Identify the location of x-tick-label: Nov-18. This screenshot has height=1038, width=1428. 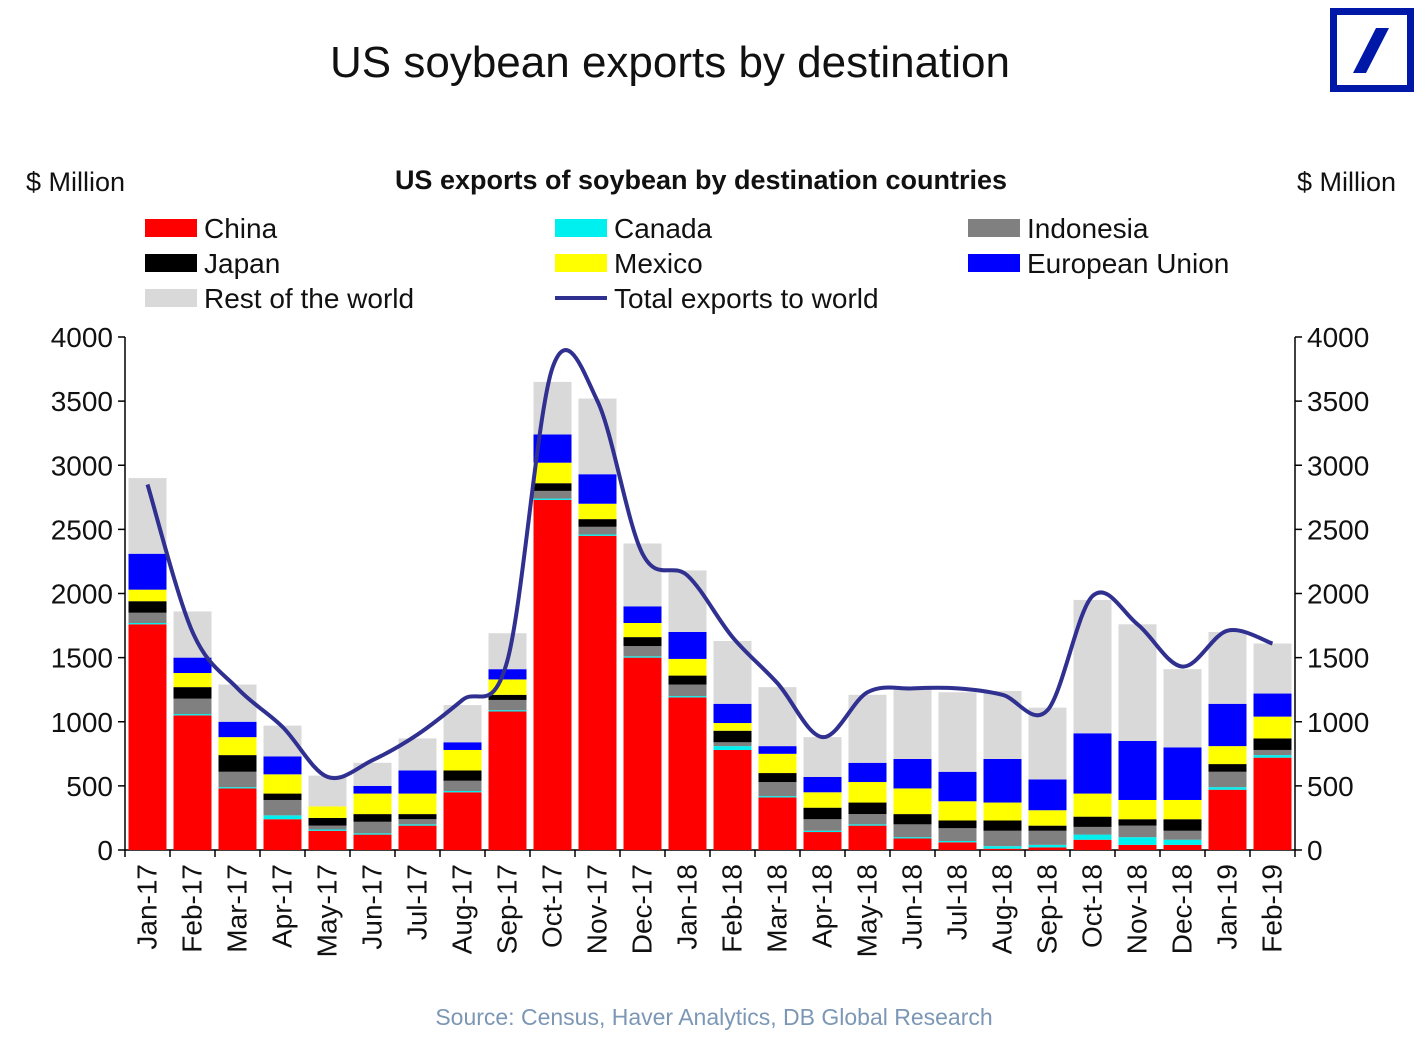
(1137, 909).